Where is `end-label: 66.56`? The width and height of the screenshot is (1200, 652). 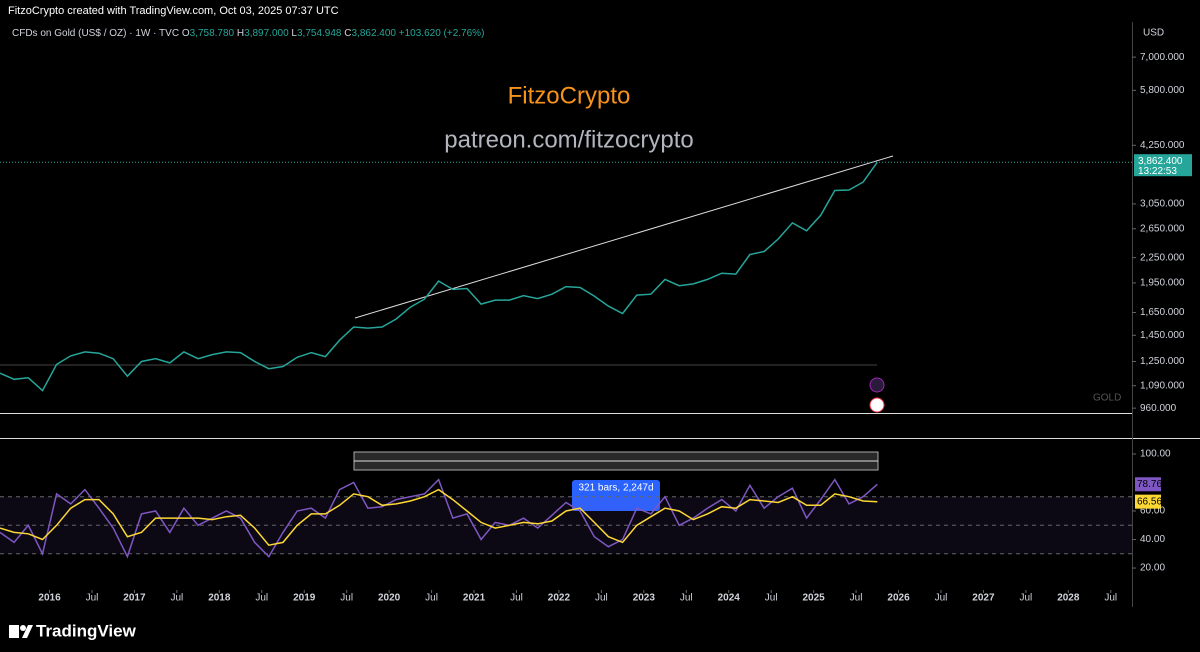 end-label: 66.56 is located at coordinates (1149, 501).